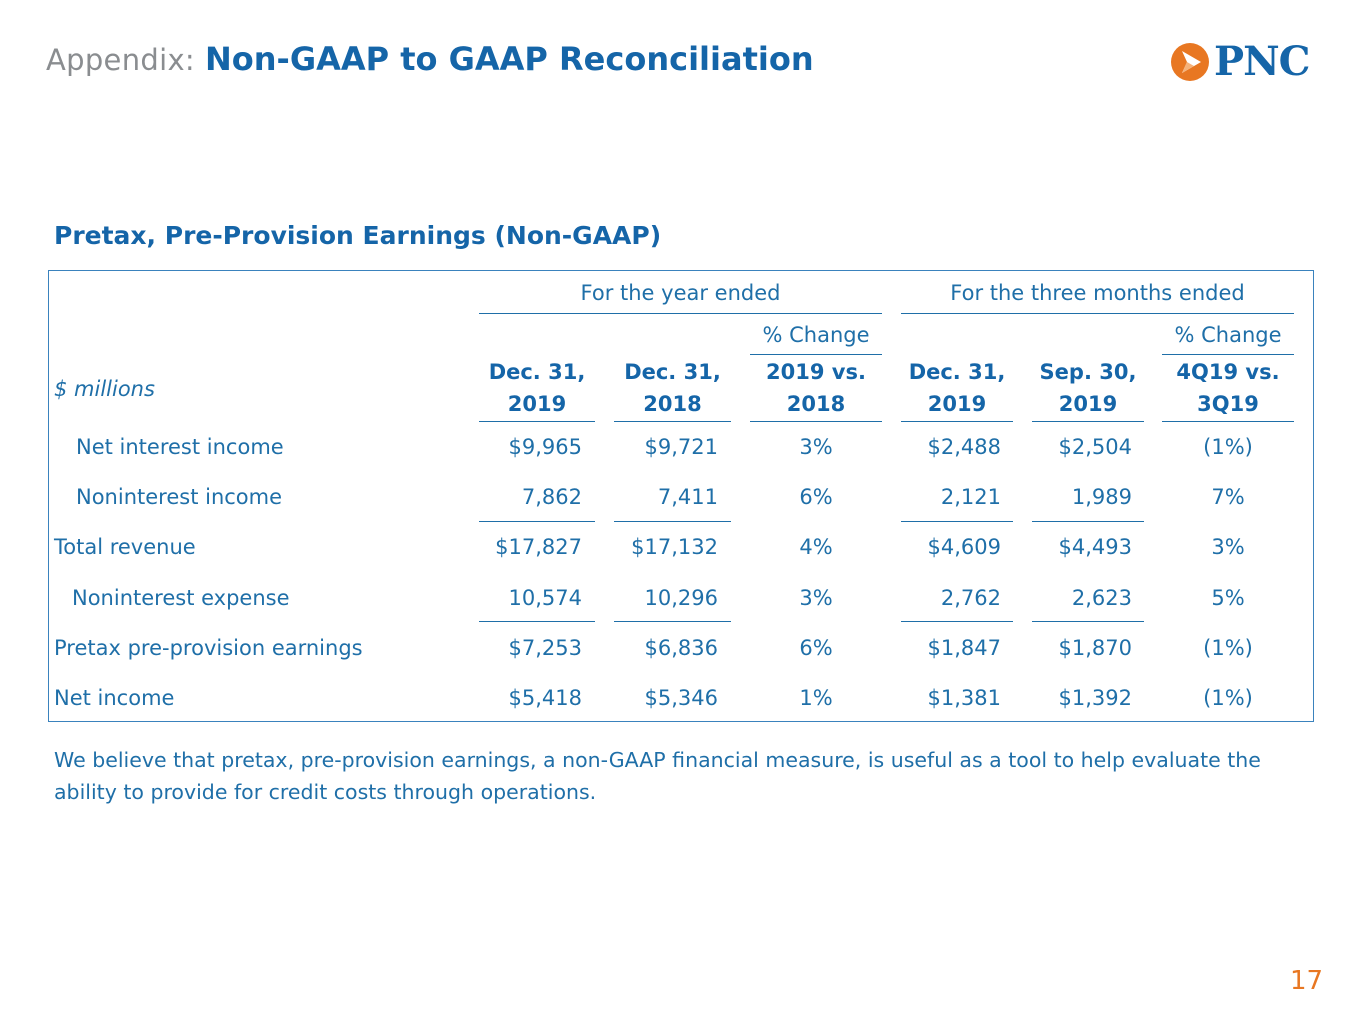  Describe the element at coordinates (816, 372) in the screenshot. I see `col-header-3-line1: 2019 vs.` at that location.